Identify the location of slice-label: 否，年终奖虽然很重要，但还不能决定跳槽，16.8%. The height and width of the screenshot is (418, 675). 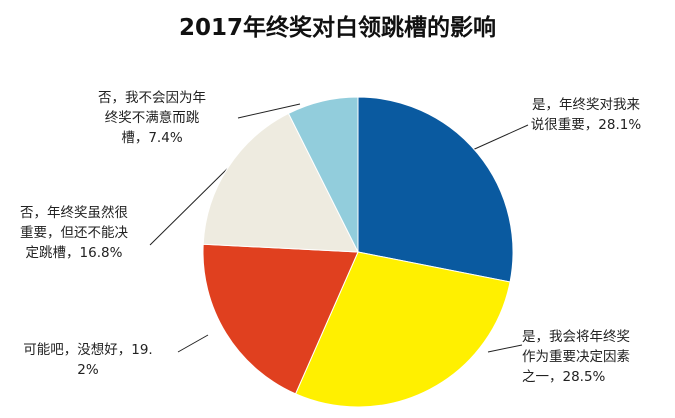
(74, 233).